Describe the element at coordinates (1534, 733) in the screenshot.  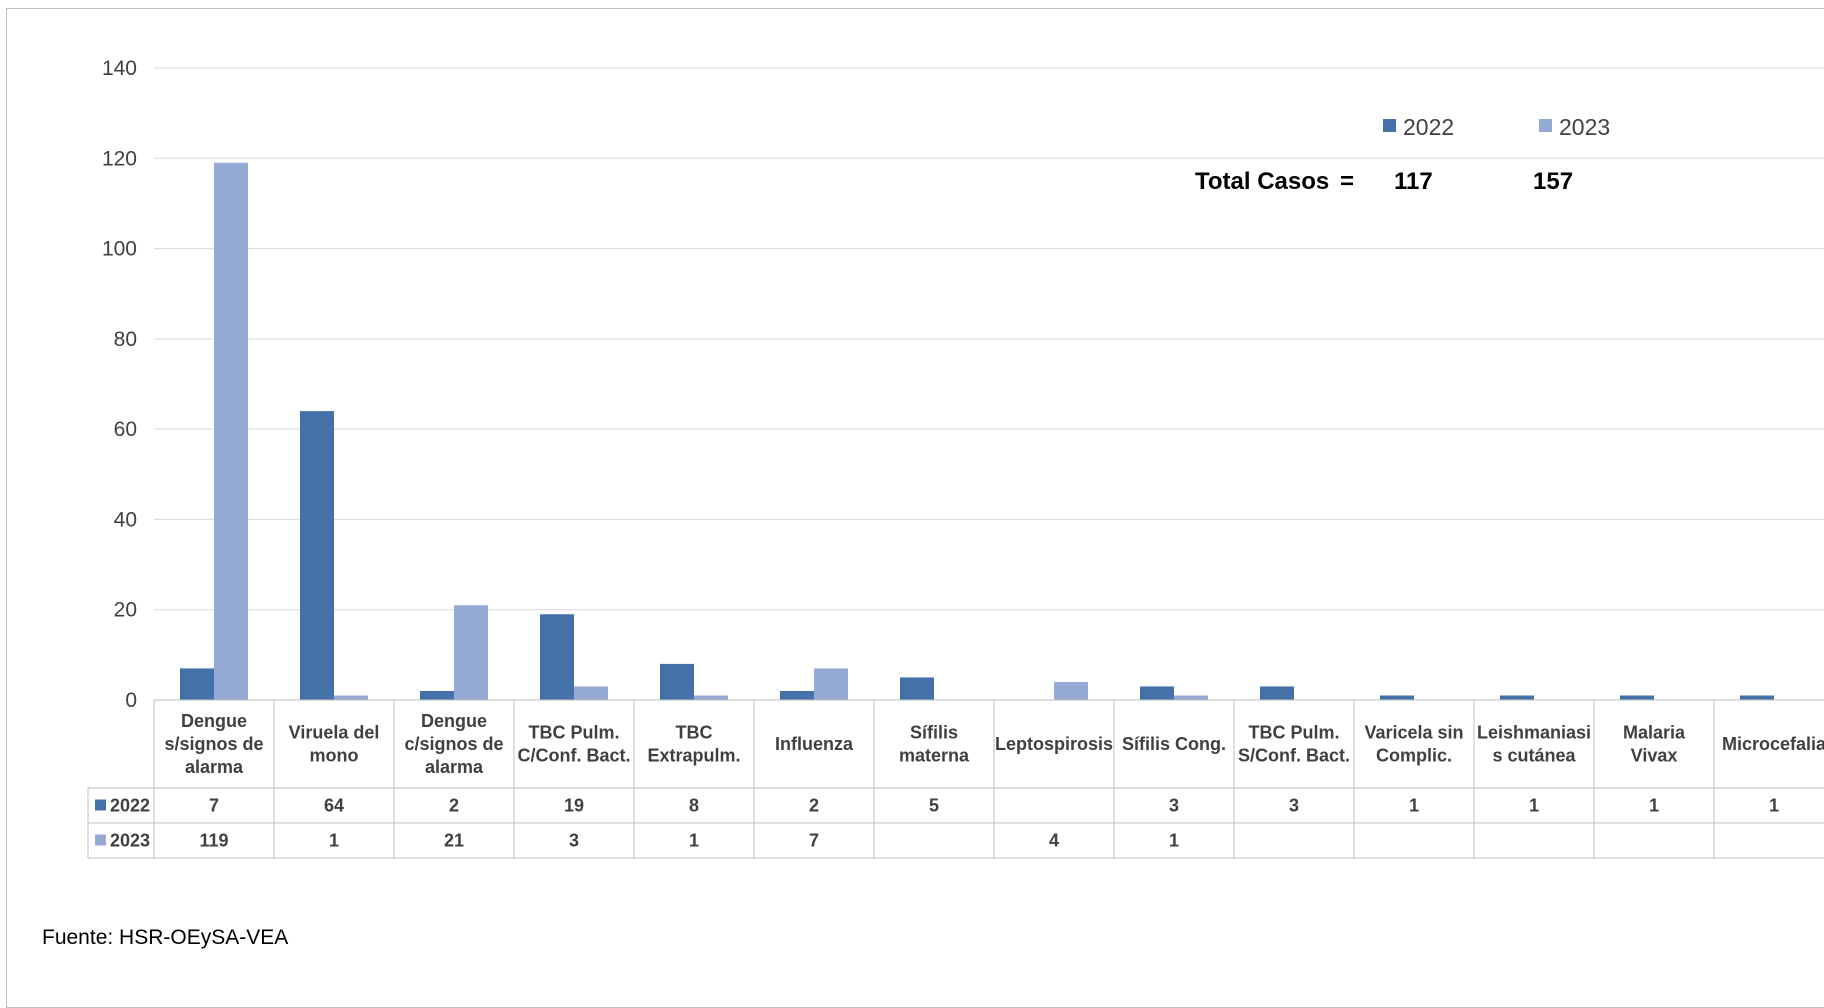
I see `category-label: Leishmaniasi` at that location.